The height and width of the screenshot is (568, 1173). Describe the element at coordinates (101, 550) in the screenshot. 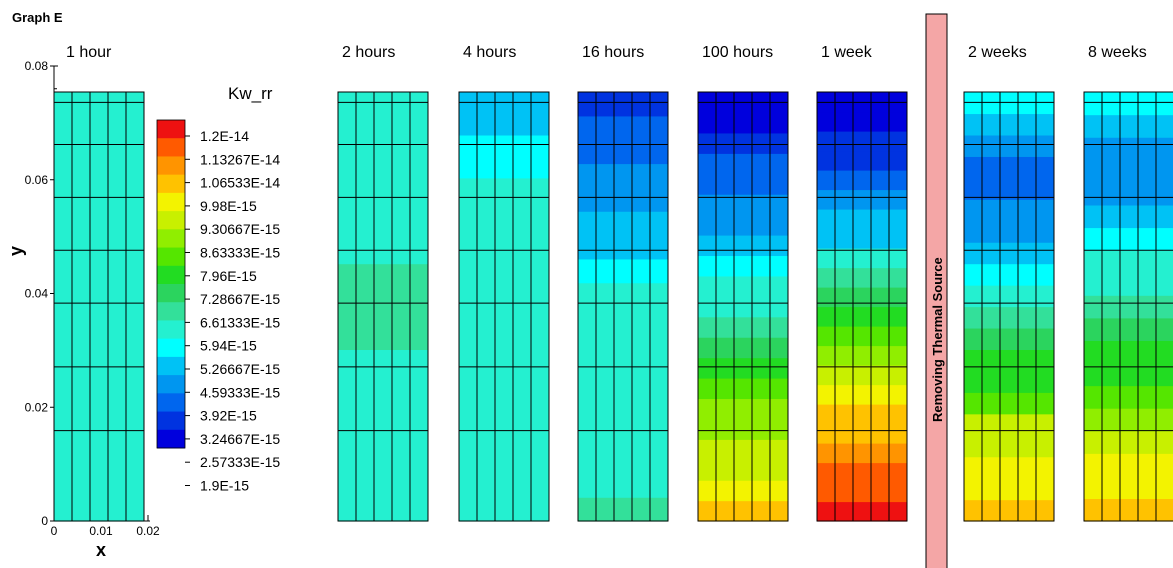

I see `x-axis-label: x` at that location.